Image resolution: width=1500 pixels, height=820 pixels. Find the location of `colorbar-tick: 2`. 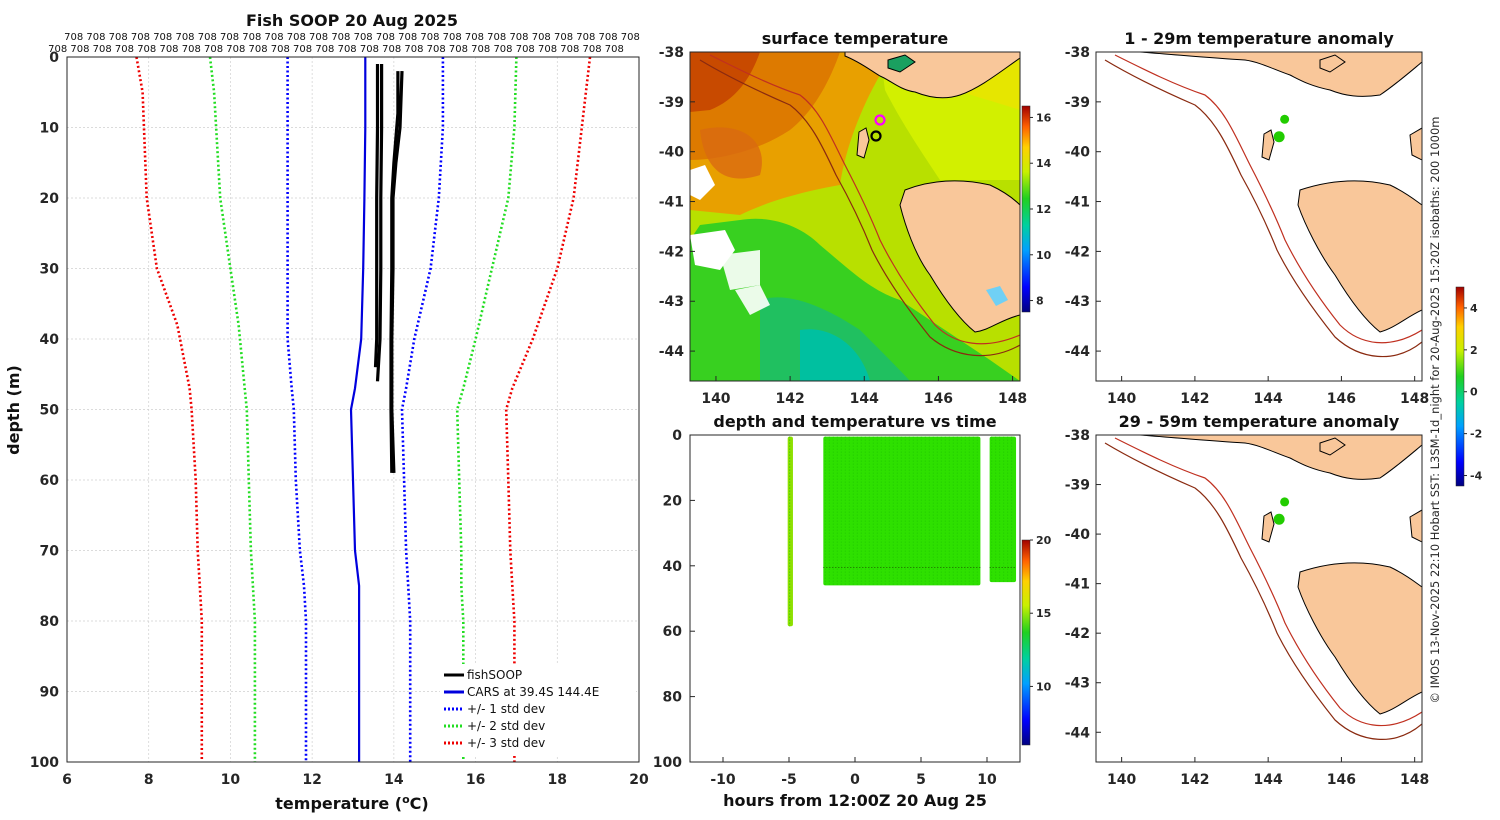

colorbar-tick: 2 is located at coordinates (1474, 350).